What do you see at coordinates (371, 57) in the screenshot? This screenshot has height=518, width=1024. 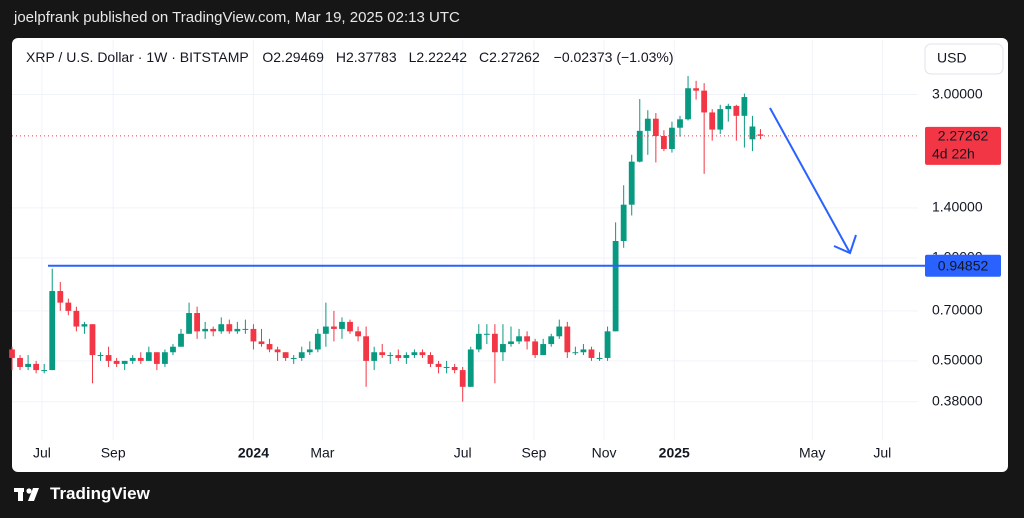 I see `ohlc-value: 2.37783` at bounding box center [371, 57].